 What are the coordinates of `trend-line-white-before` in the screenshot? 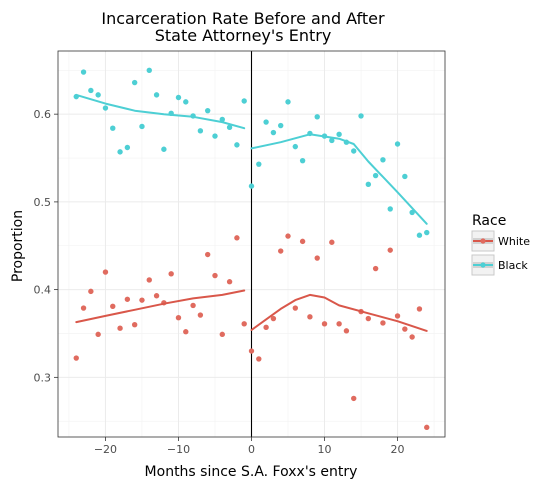 It's located at (160, 306).